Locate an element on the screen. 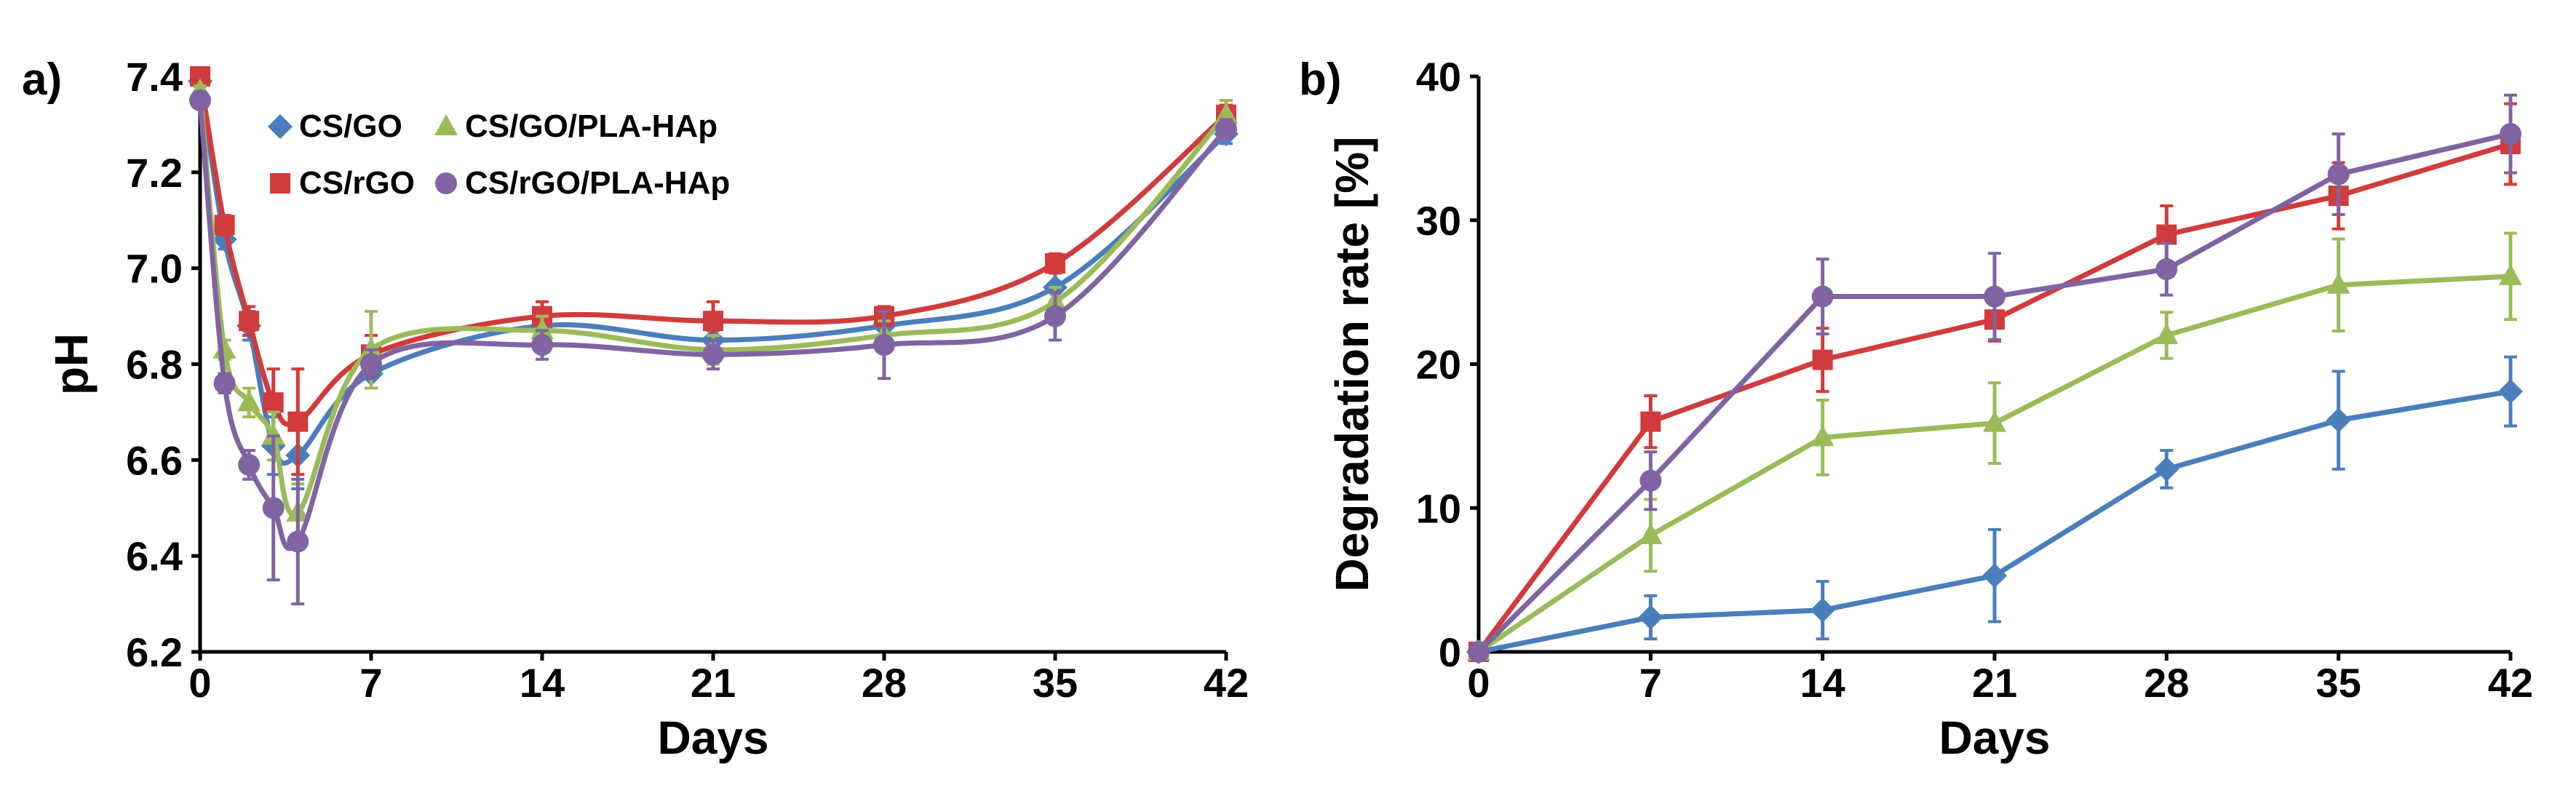 The width and height of the screenshot is (2576, 809). a-y-tick-label: 7.2 is located at coordinates (154, 173).